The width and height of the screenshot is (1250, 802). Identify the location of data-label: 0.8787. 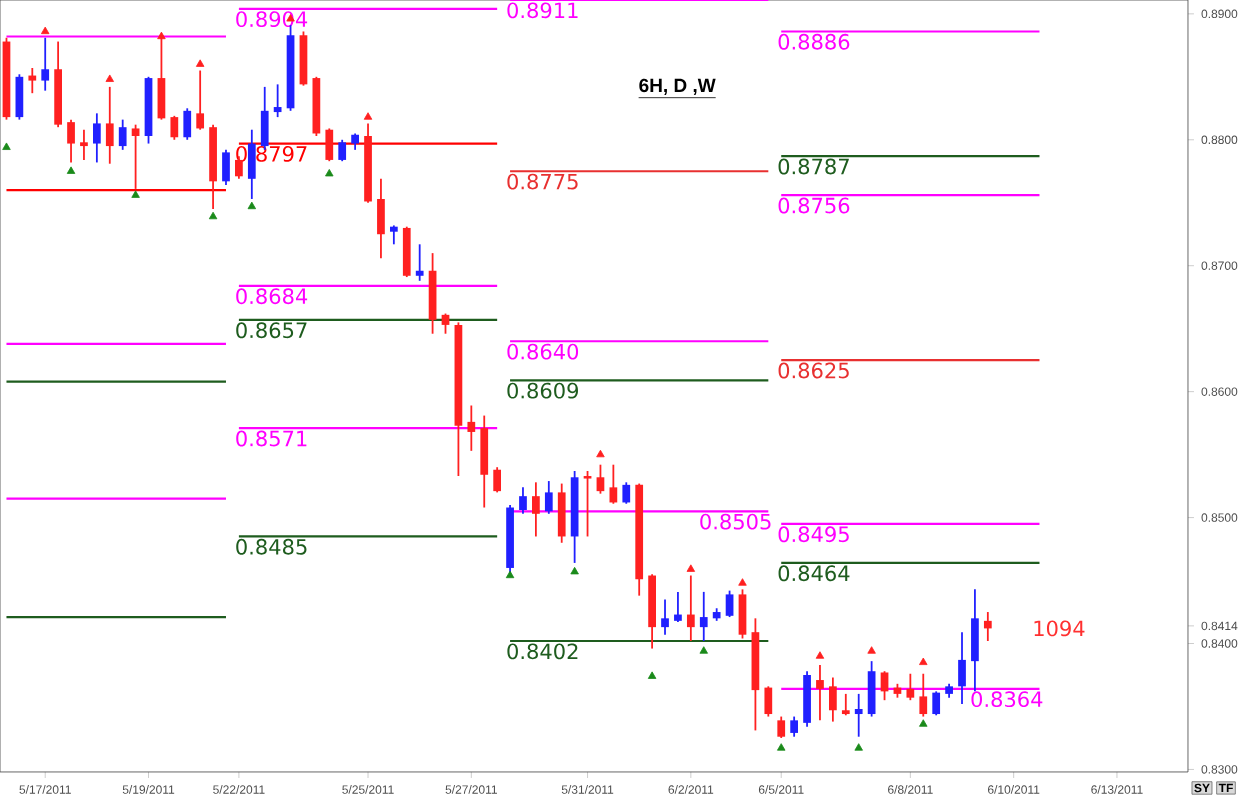
(813, 166).